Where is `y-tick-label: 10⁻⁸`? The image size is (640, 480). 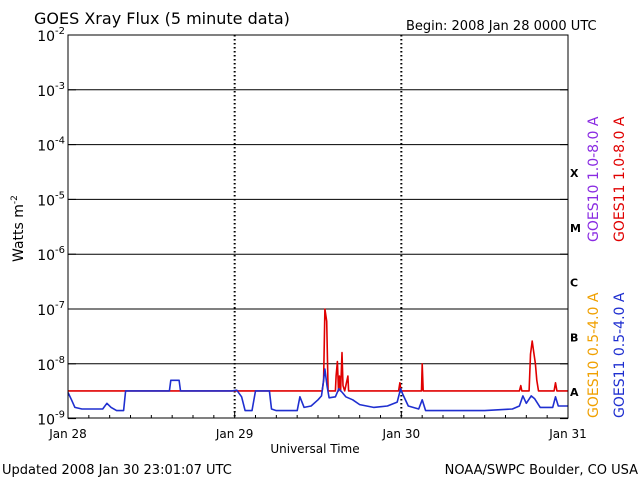 y-tick-label: 10⁻⁸ is located at coordinates (51, 364).